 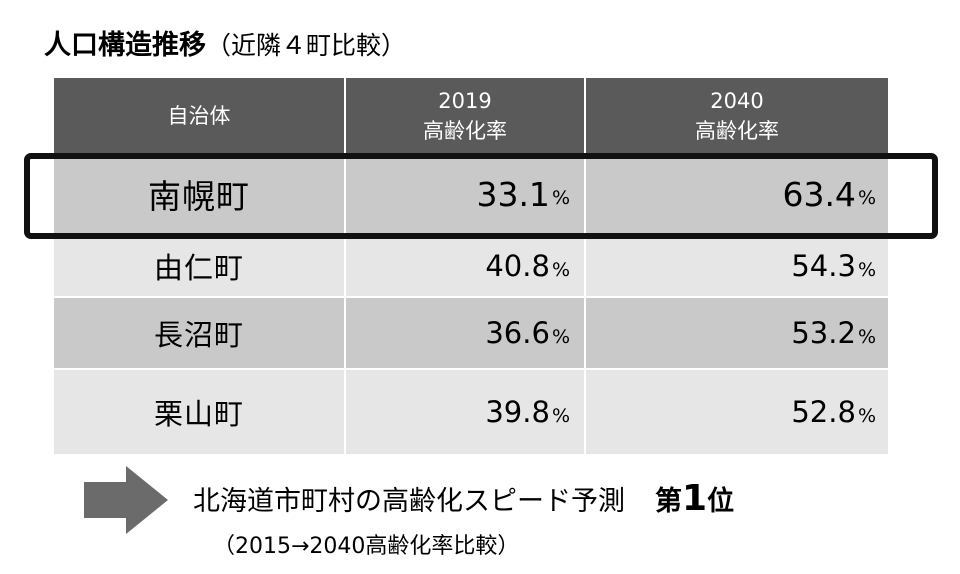 What do you see at coordinates (466, 116) in the screenshot?
I see `header-2019: 2019 高齢化率` at bounding box center [466, 116].